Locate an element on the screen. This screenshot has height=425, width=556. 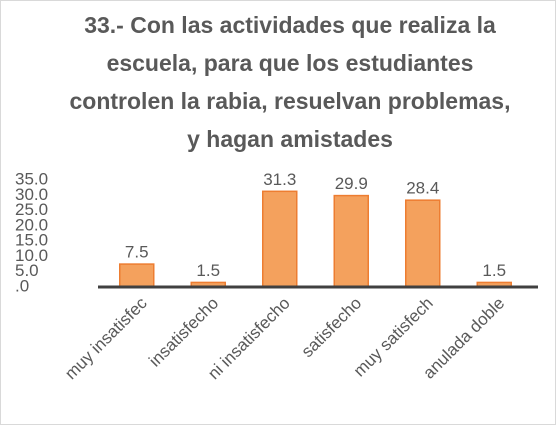
value-label: 28.4 is located at coordinates (422, 188).